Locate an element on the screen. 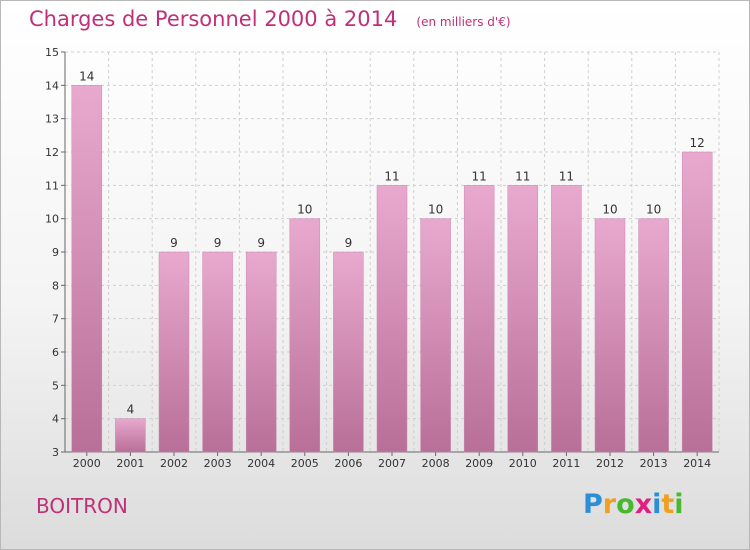 The width and height of the screenshot is (750, 550). brand-letter: x is located at coordinates (643, 504).